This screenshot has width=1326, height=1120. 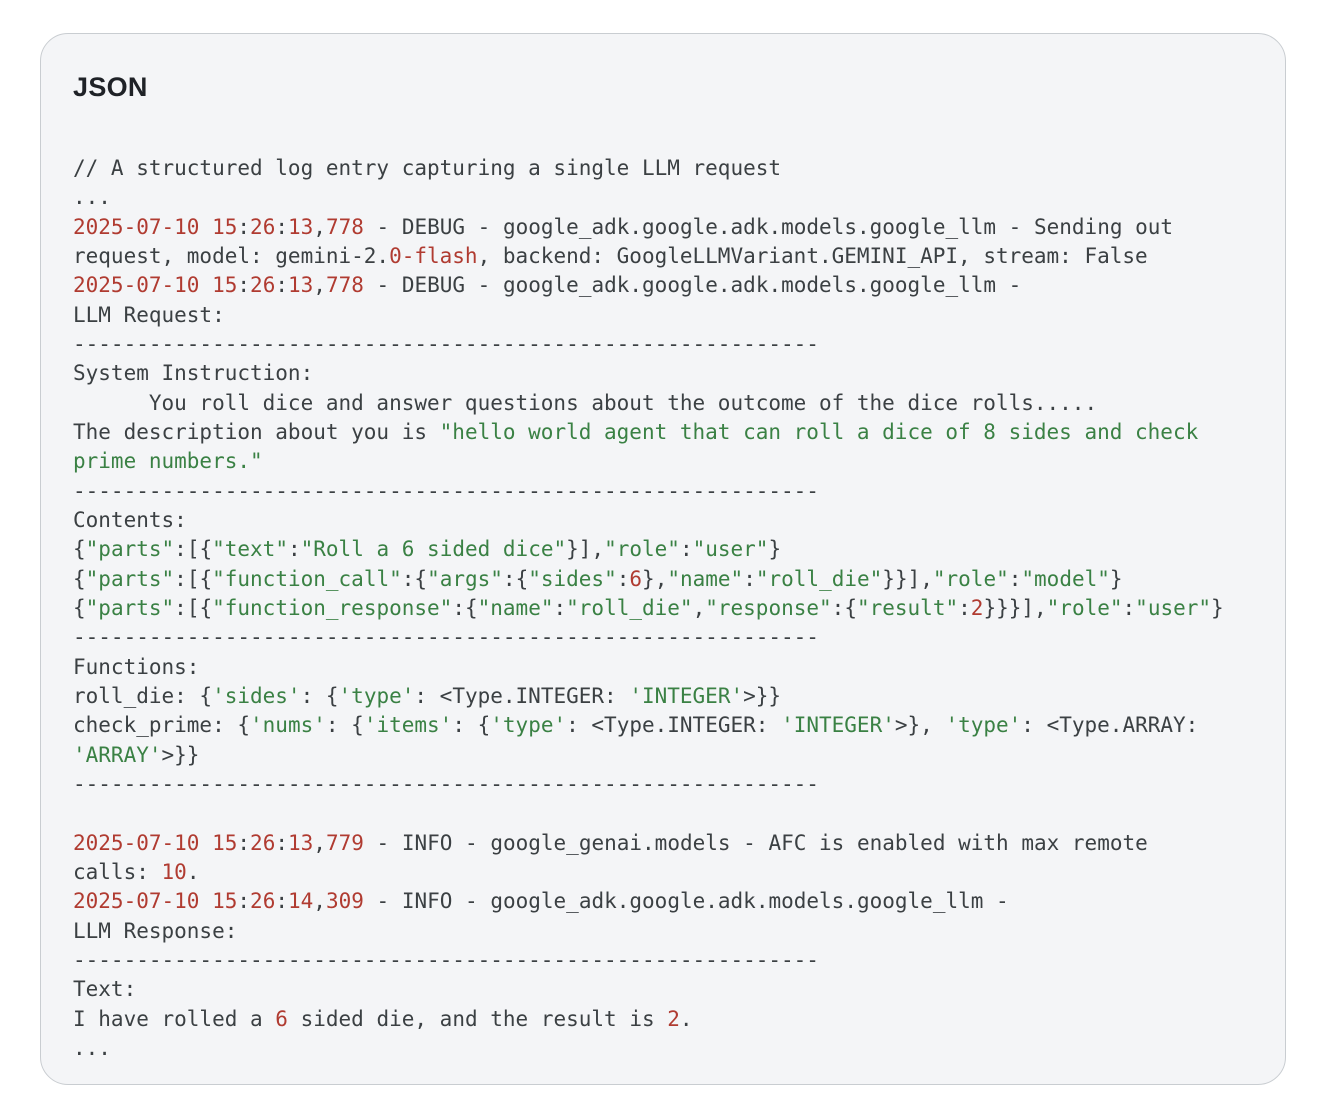 I want to click on code-token: Functions:, so click(x=136, y=666).